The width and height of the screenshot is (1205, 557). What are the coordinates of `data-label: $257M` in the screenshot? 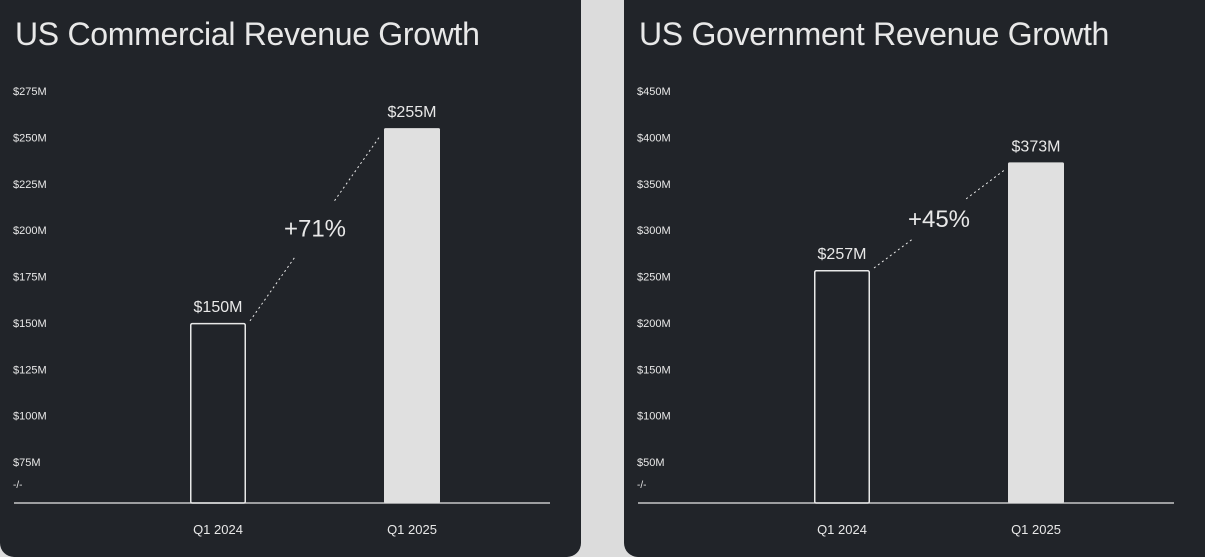 It's located at (842, 254).